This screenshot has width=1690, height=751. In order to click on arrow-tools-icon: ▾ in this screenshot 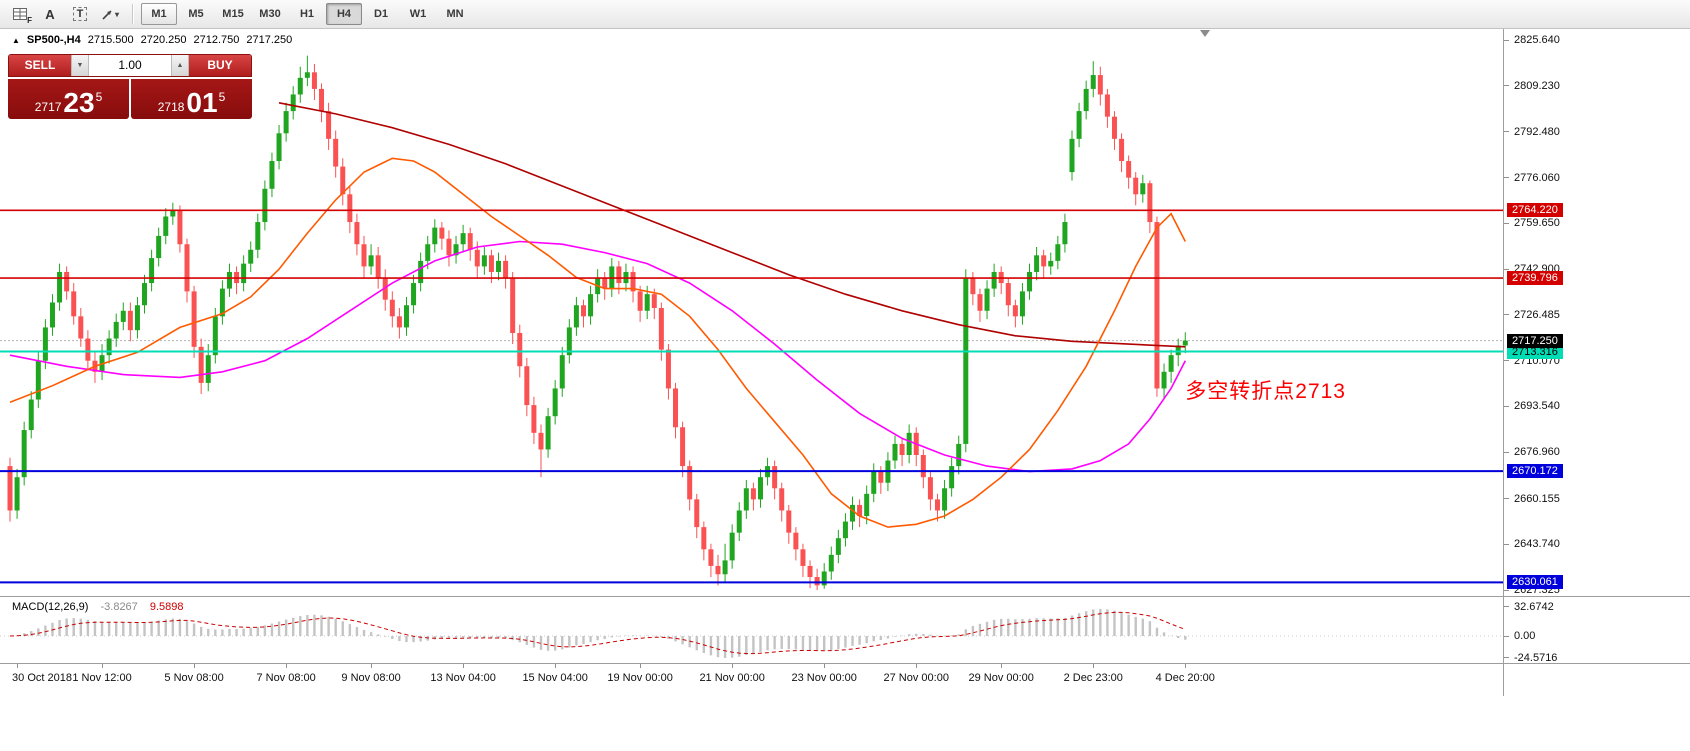, I will do `click(110, 14)`.